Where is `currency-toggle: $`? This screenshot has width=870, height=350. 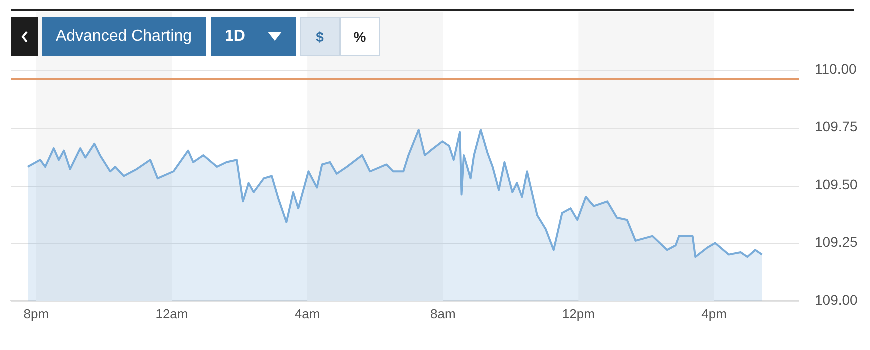
currency-toggle: $ is located at coordinates (320, 36).